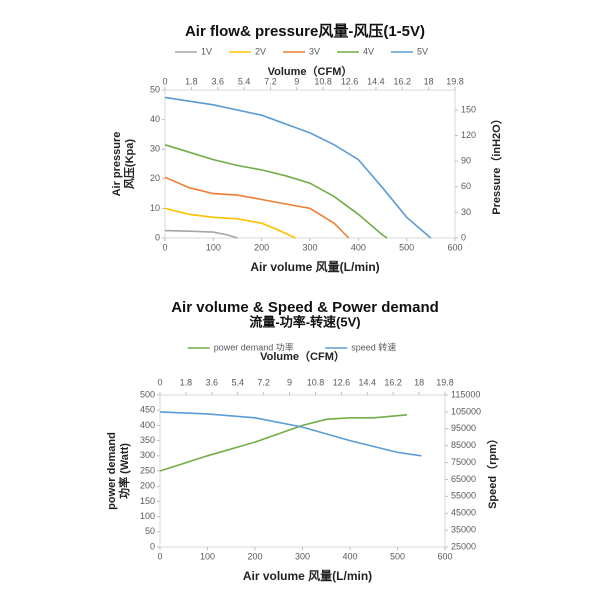 The width and height of the screenshot is (600, 600). What do you see at coordinates (147, 516) in the screenshot?
I see `y-tick-label: 100` at bounding box center [147, 516].